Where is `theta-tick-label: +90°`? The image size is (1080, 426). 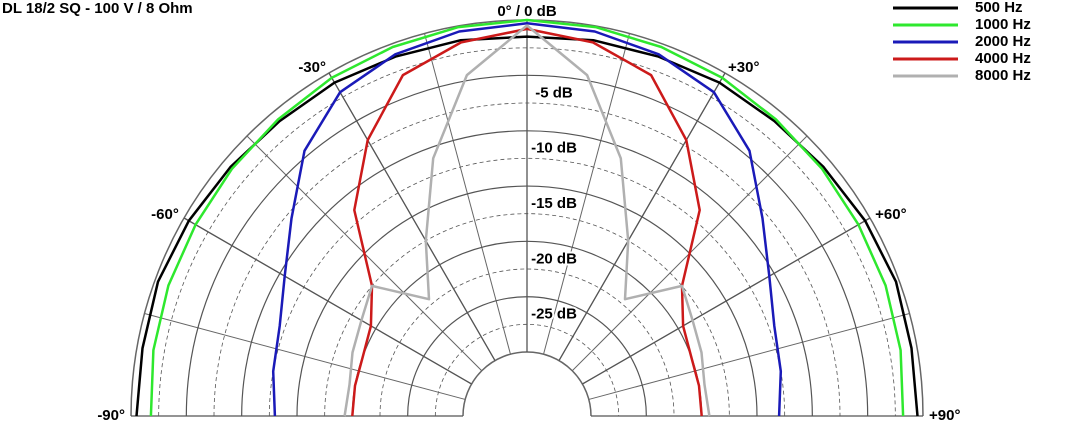
theta-tick-label: +90° is located at coordinates (944, 415).